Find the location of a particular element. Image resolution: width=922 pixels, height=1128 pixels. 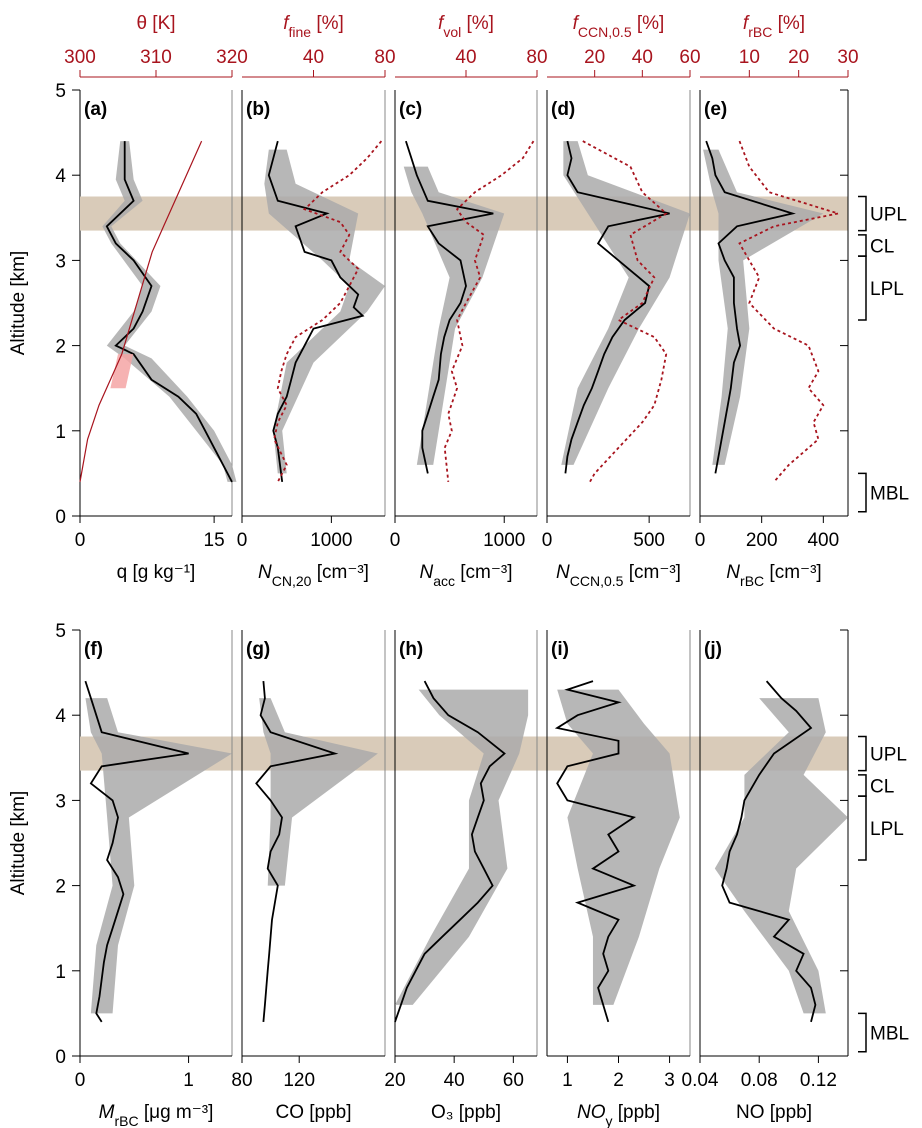

title-unit: [cm⁻³] is located at coordinates (793, 572).